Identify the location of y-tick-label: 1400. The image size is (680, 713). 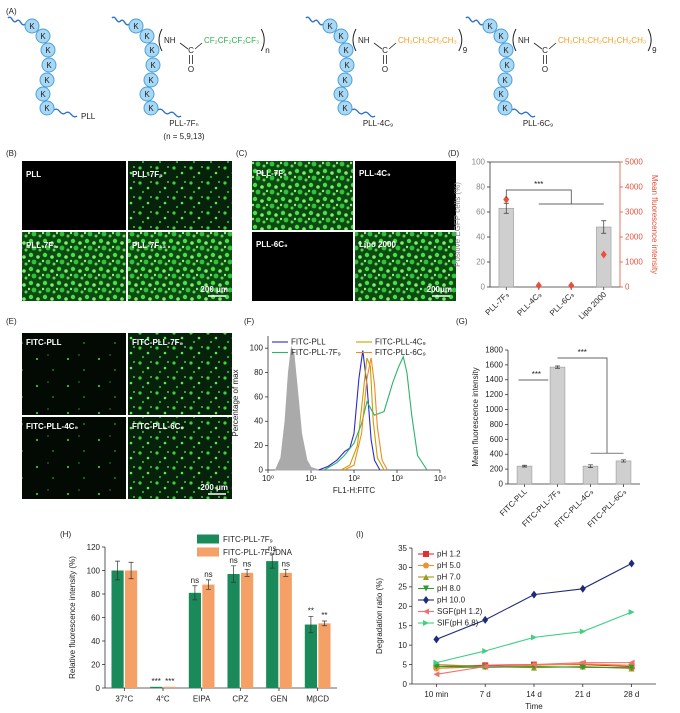
(494, 379).